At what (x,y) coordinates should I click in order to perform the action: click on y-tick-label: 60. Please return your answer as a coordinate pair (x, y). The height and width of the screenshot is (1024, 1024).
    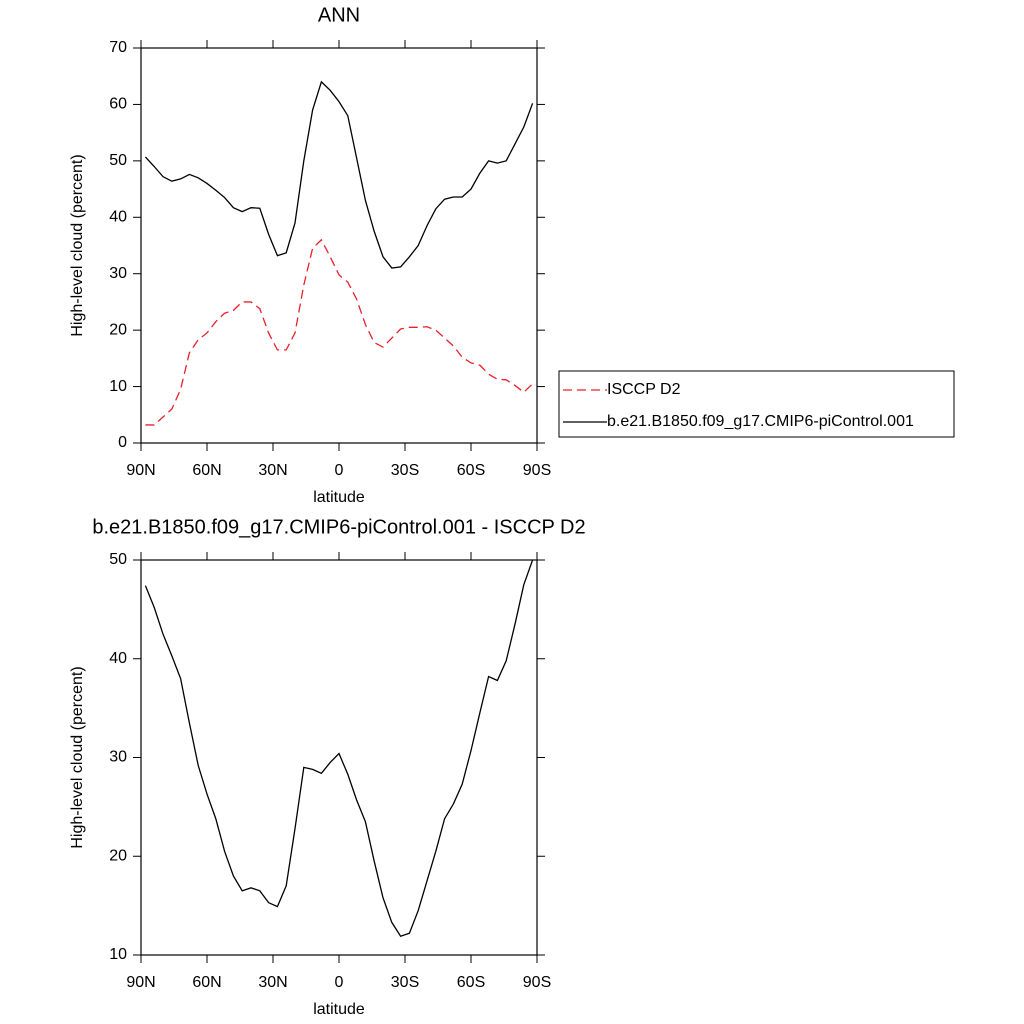
    Looking at the image, I should click on (118, 104).